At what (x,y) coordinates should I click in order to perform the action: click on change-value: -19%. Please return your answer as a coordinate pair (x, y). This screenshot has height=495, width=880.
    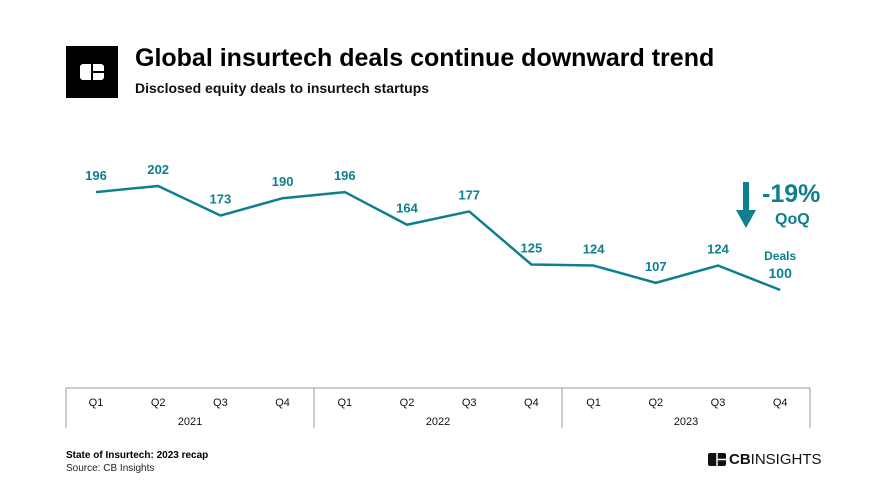
    Looking at the image, I should click on (791, 194).